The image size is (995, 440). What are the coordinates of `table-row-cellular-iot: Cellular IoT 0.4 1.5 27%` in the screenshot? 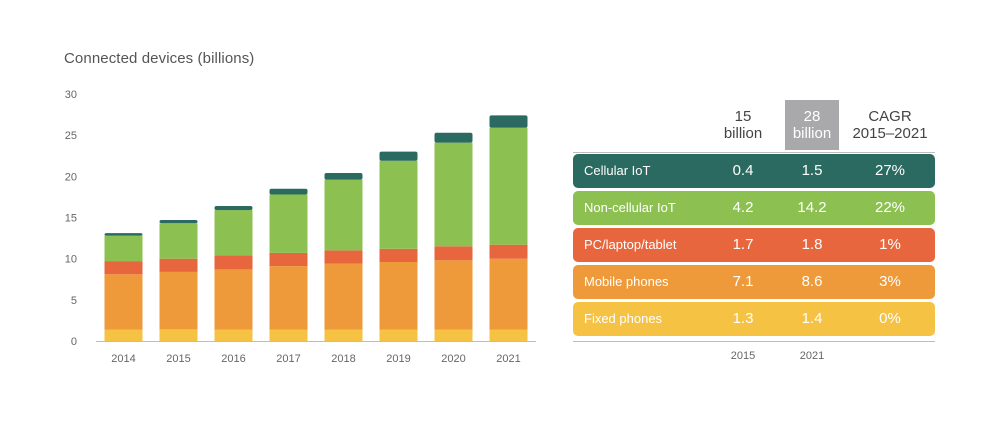 It's located at (754, 171).